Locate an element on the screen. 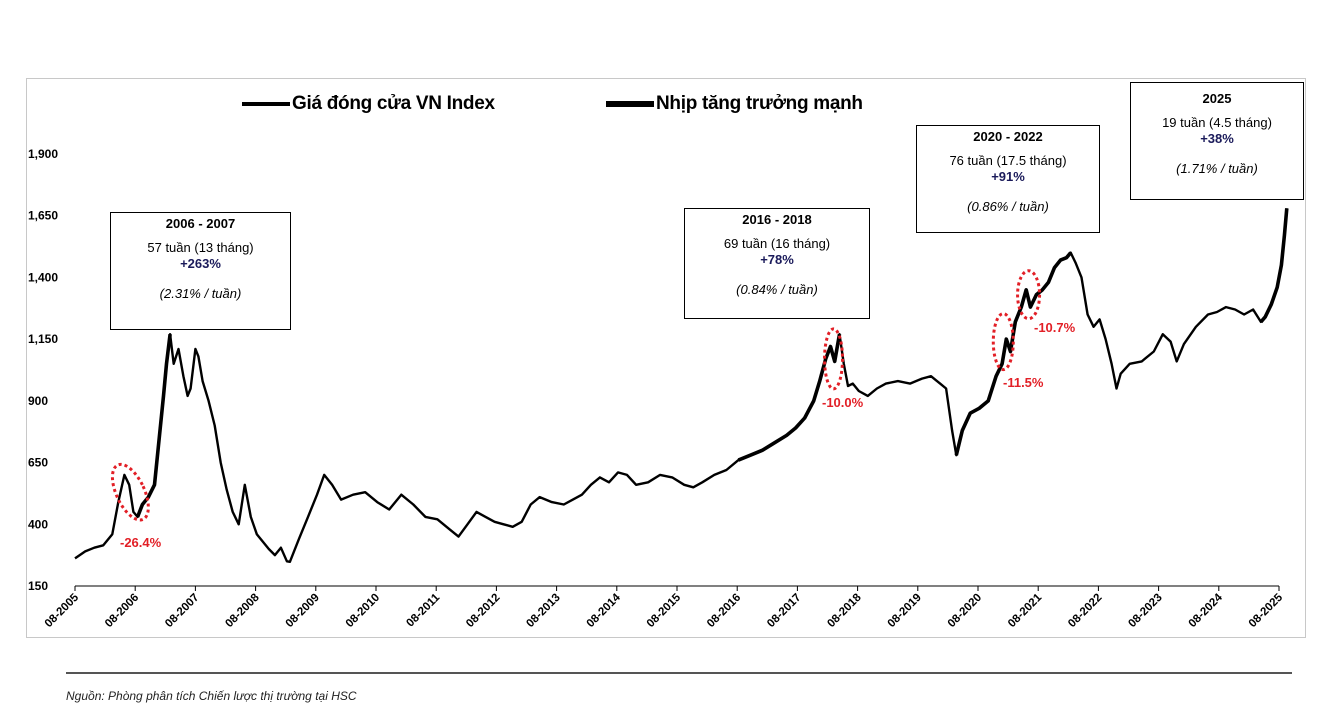  x-tick-label: 08-2018 is located at coordinates (844, 610).